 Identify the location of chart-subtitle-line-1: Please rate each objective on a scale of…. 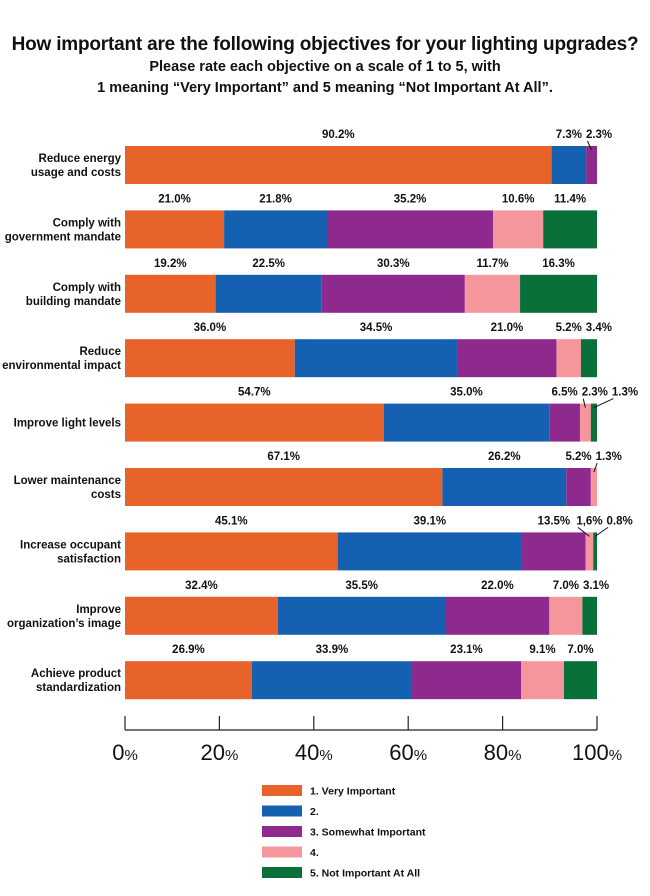
(325, 67).